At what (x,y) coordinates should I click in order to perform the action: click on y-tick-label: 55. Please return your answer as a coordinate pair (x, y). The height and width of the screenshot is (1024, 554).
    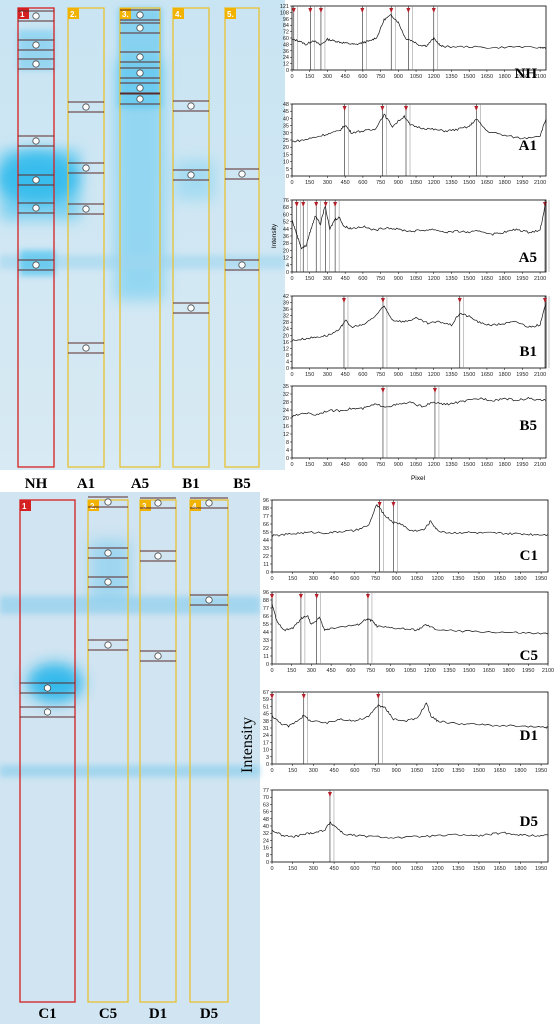
    Looking at the image, I should click on (266, 625).